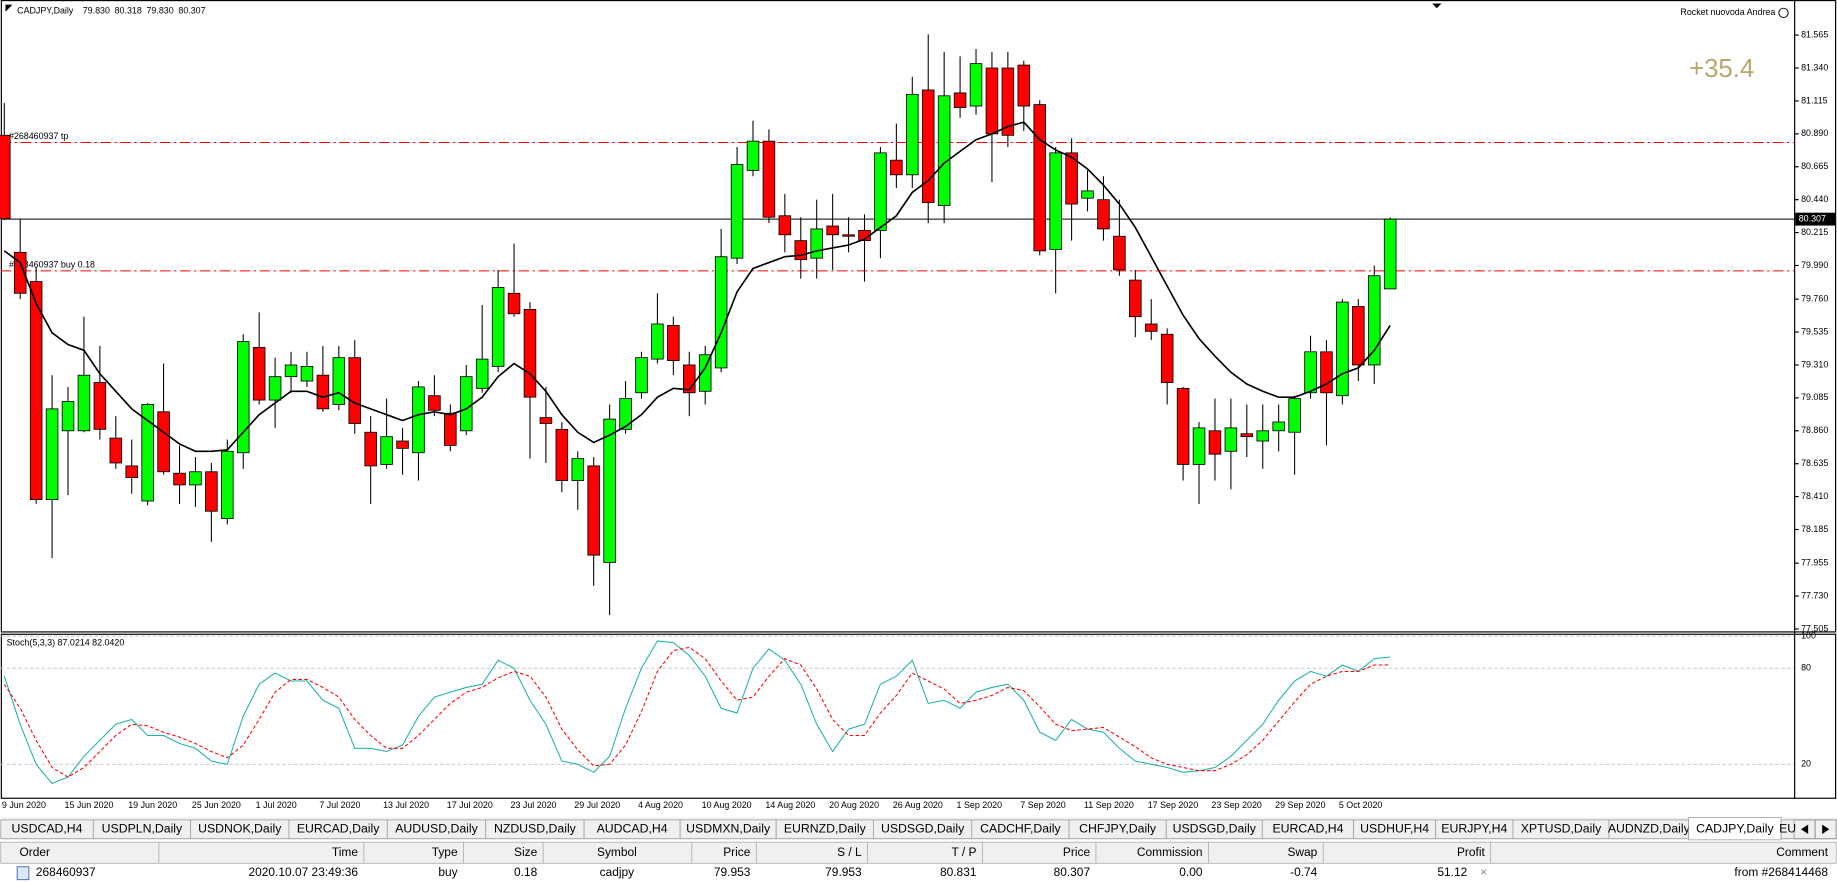  I want to click on column-header: Symbol, so click(617, 852).